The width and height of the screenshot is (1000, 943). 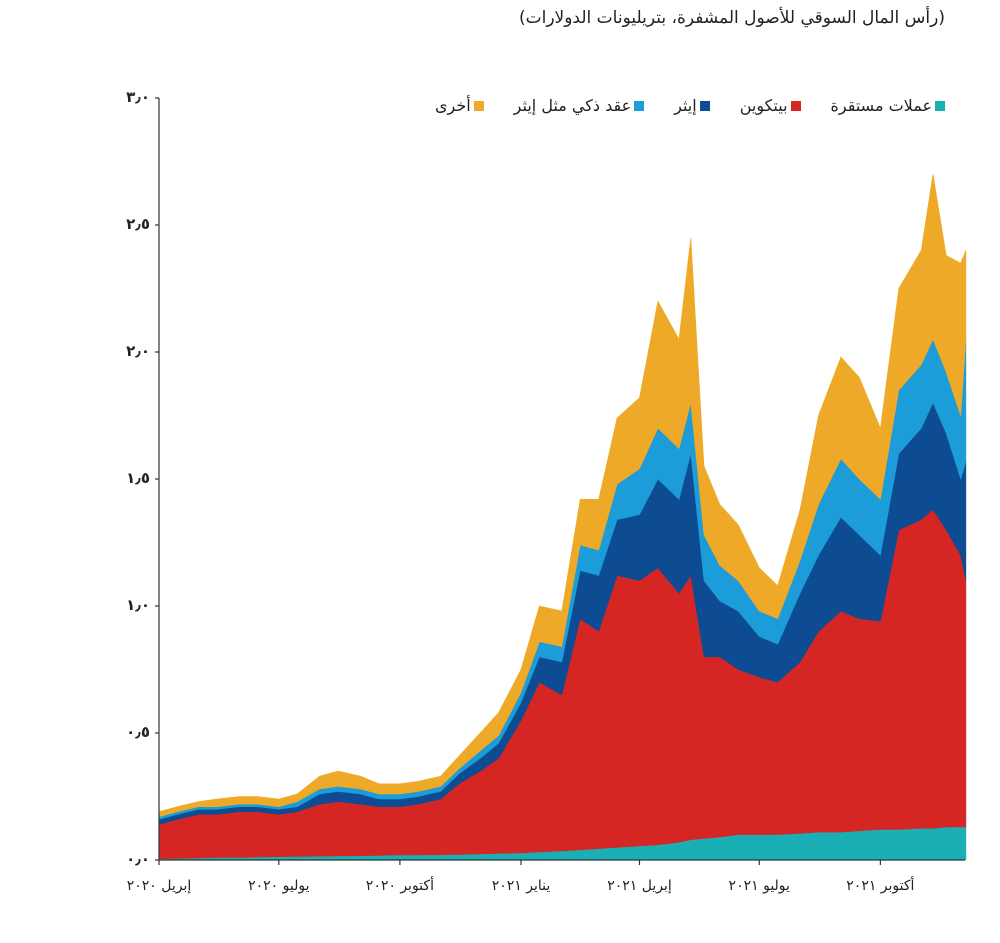 I want to click on x-tick-label: يوليو ٢٠٢٠, so click(x=279, y=886).